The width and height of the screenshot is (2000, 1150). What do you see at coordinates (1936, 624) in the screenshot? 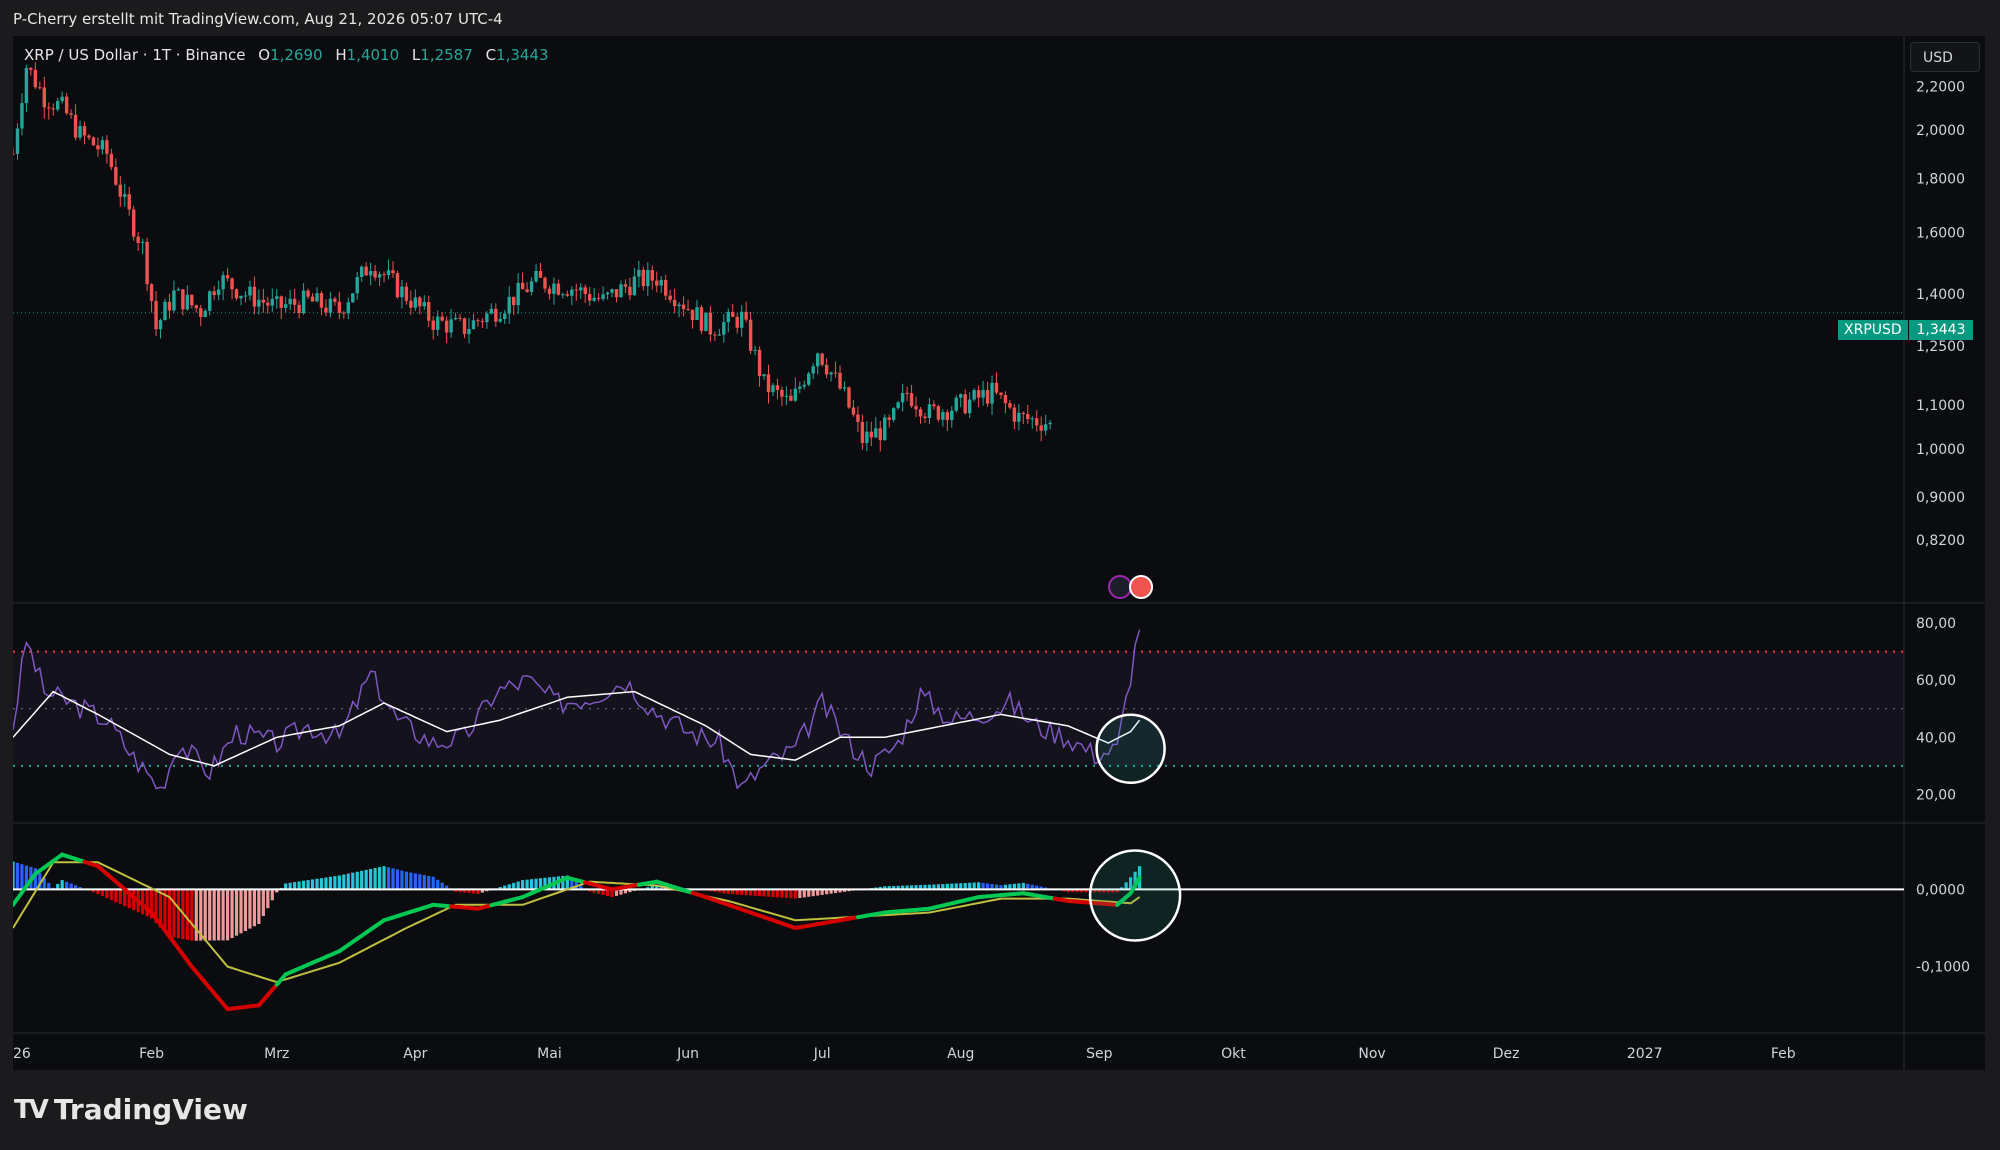
I see `rsi-tick-label: 80,00` at bounding box center [1936, 624].